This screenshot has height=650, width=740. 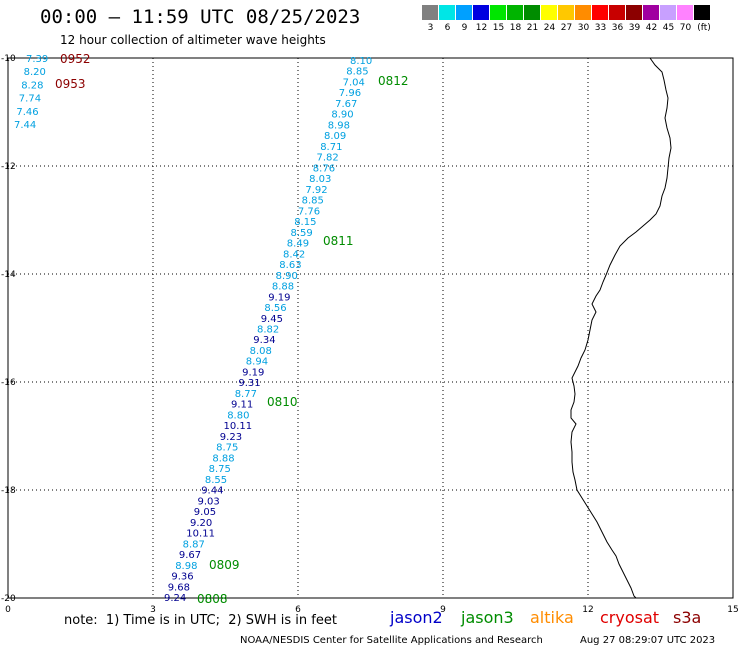 I want to click on y-tick-label: -10, so click(x=8, y=59).